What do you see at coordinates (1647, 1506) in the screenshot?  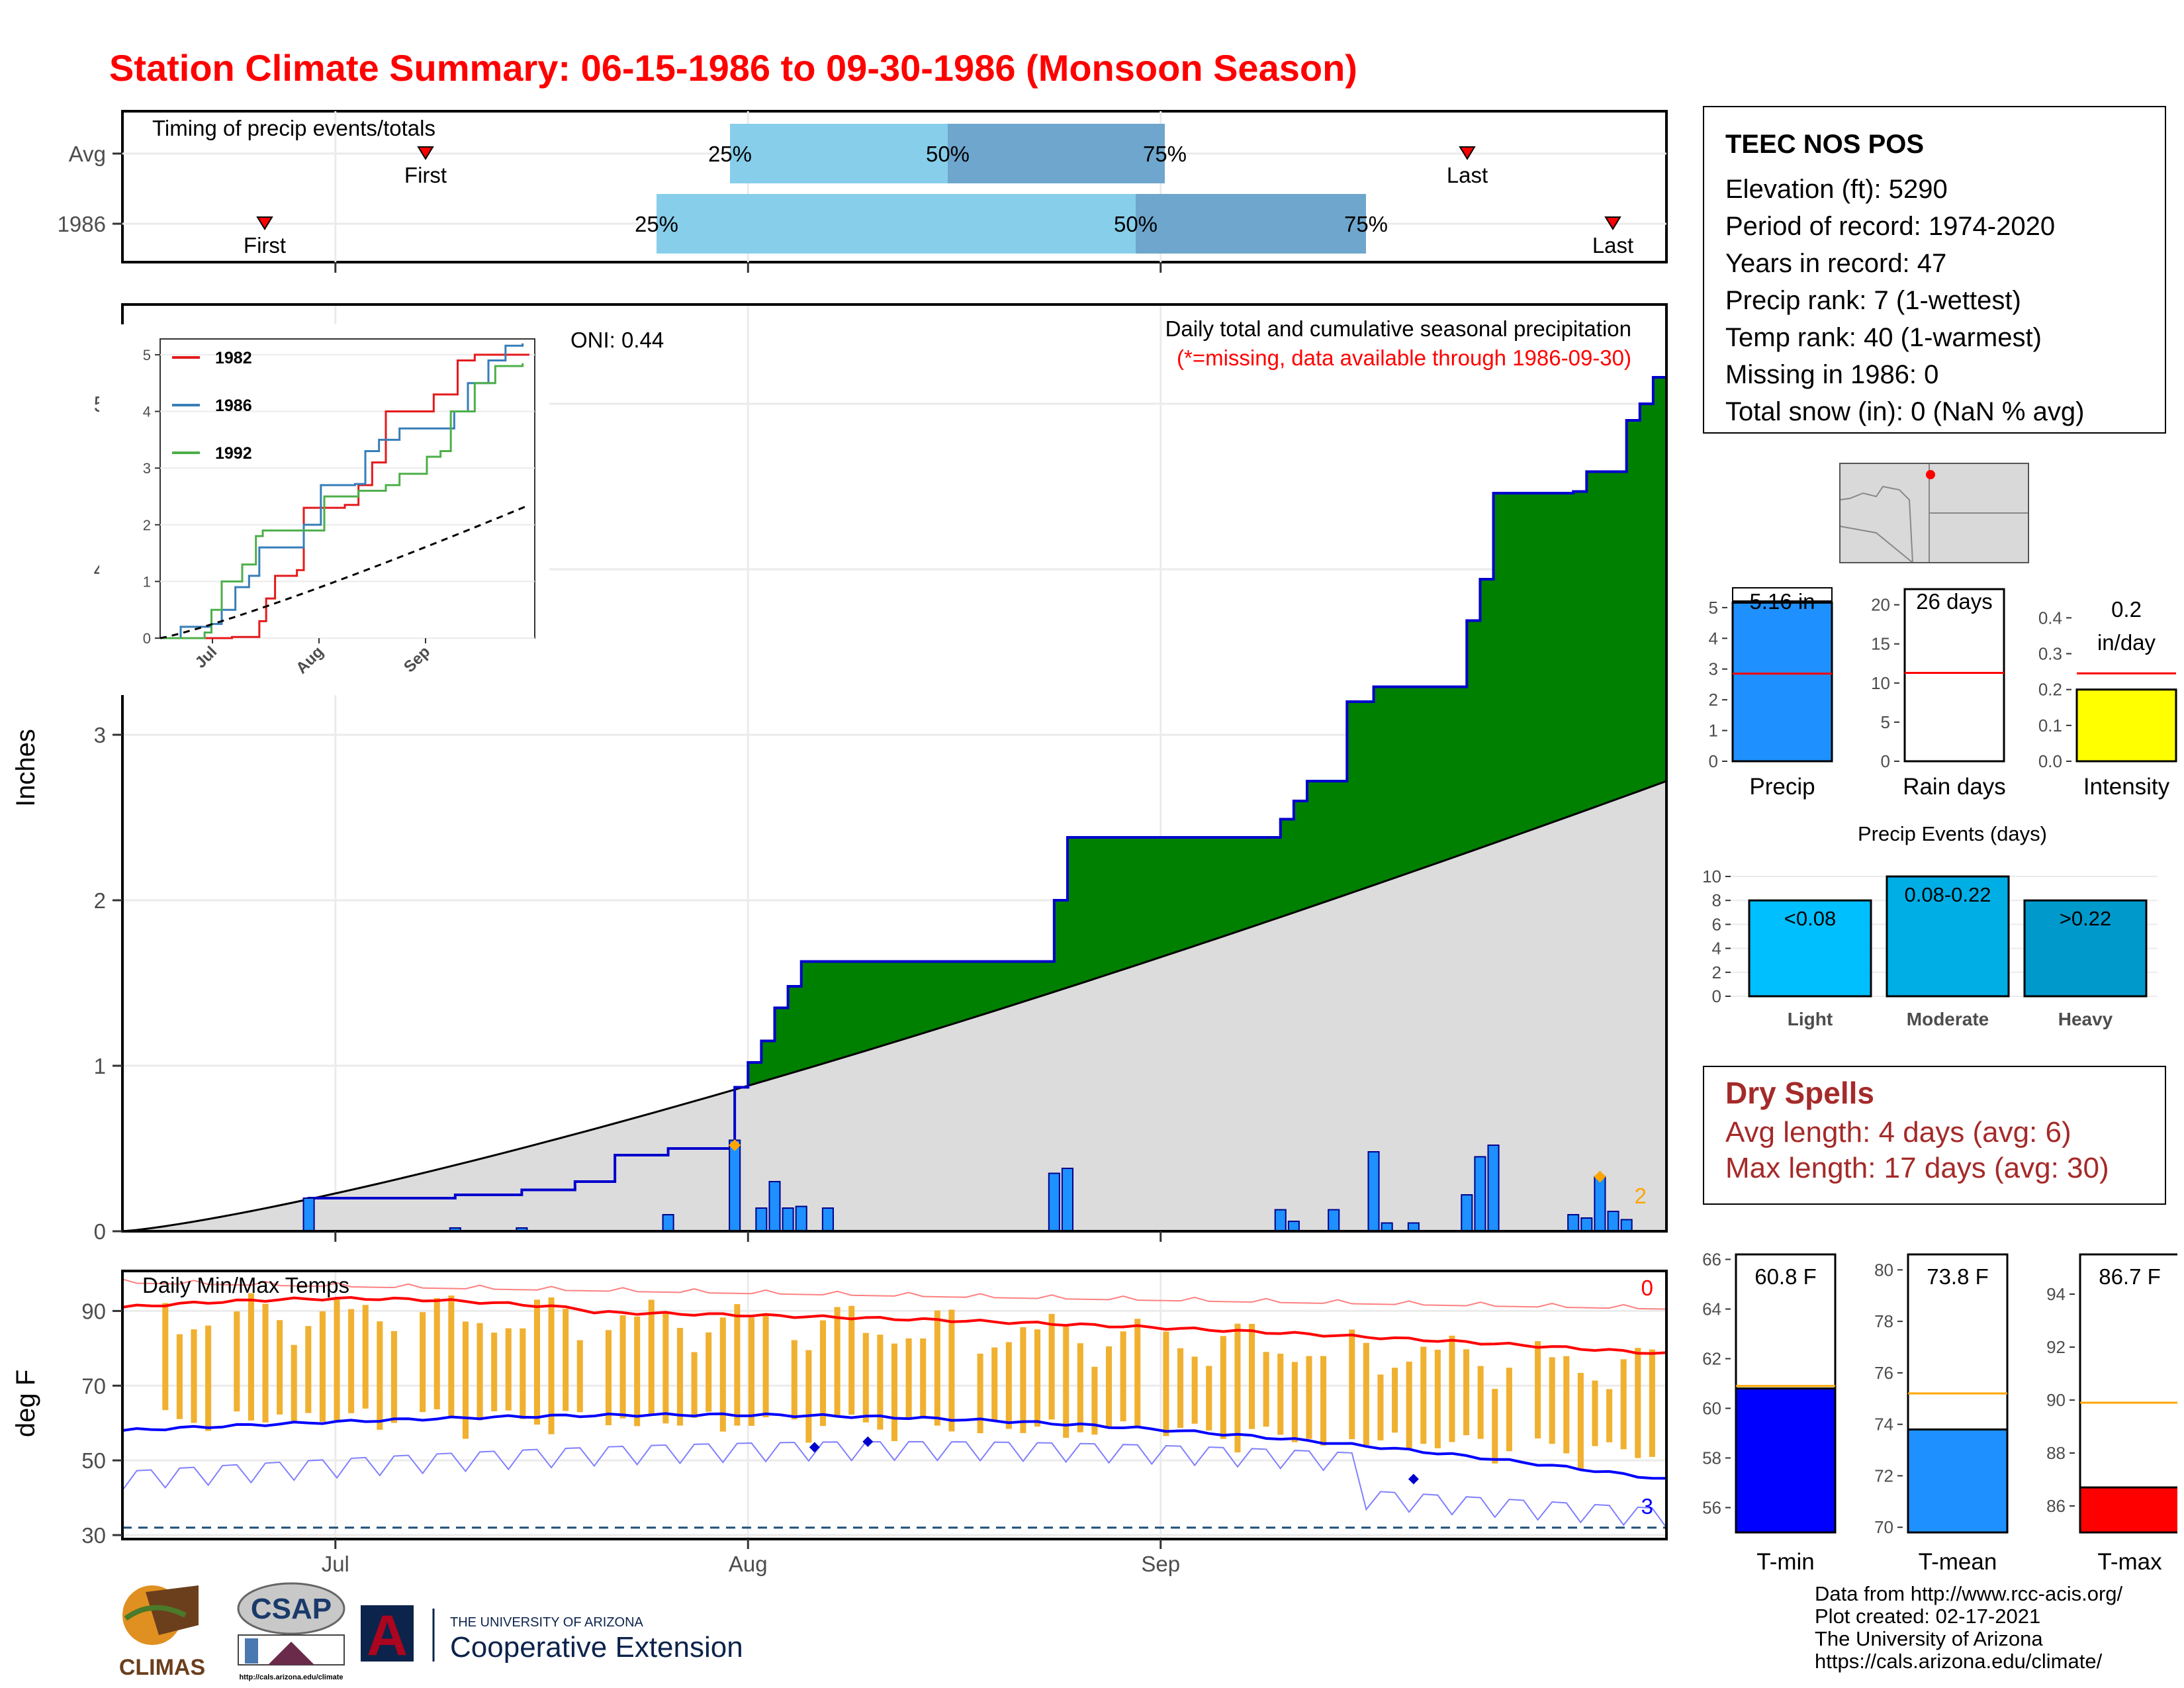 I see `temp-count-low: 3` at bounding box center [1647, 1506].